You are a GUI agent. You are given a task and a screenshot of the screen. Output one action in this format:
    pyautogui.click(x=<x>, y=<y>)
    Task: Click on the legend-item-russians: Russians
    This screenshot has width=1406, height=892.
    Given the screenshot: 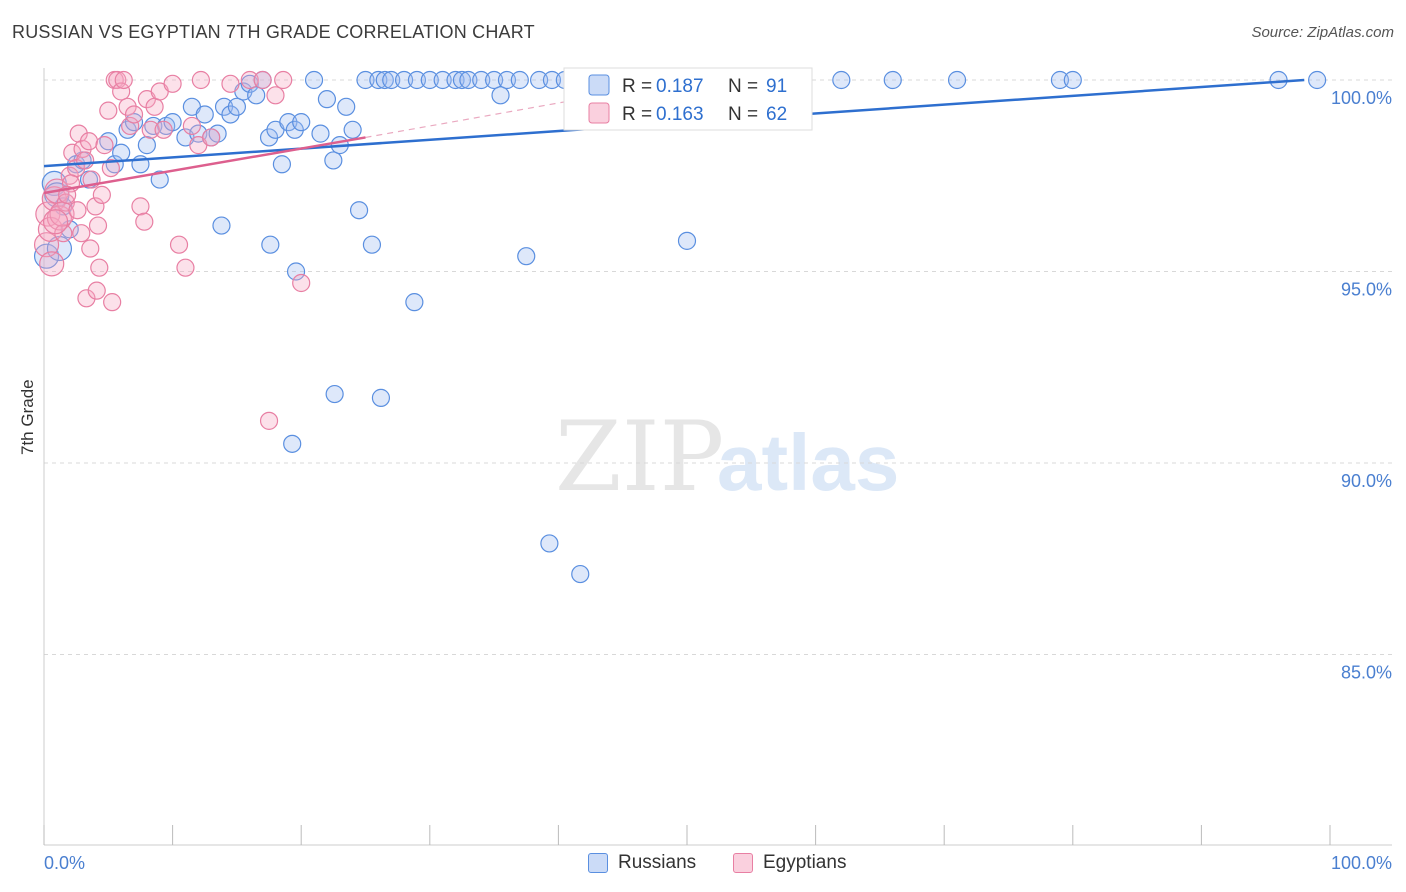 What is the action you would take?
    pyautogui.click(x=642, y=863)
    